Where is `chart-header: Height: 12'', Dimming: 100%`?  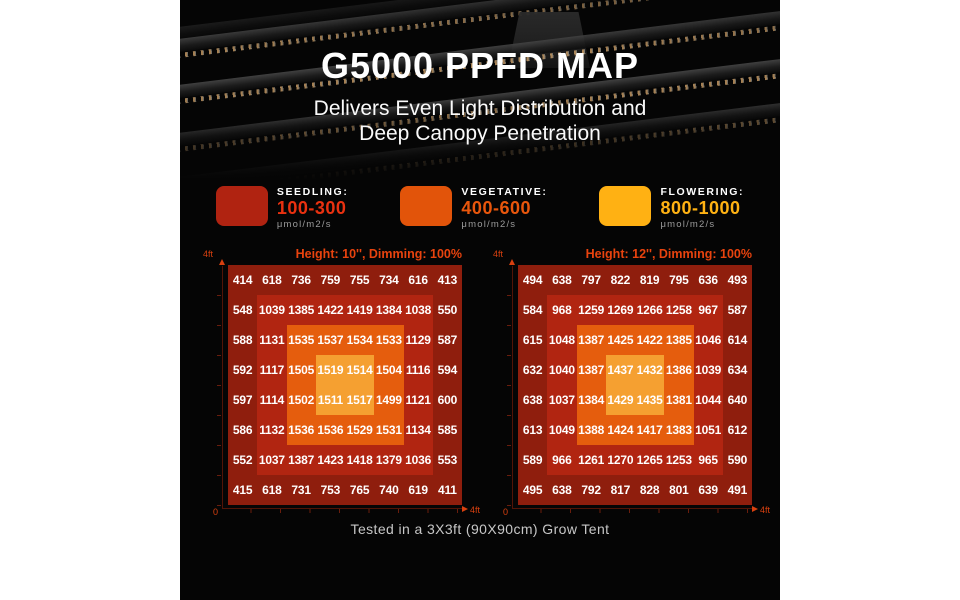 chart-header: Height: 12'', Dimming: 100% is located at coordinates (668, 254).